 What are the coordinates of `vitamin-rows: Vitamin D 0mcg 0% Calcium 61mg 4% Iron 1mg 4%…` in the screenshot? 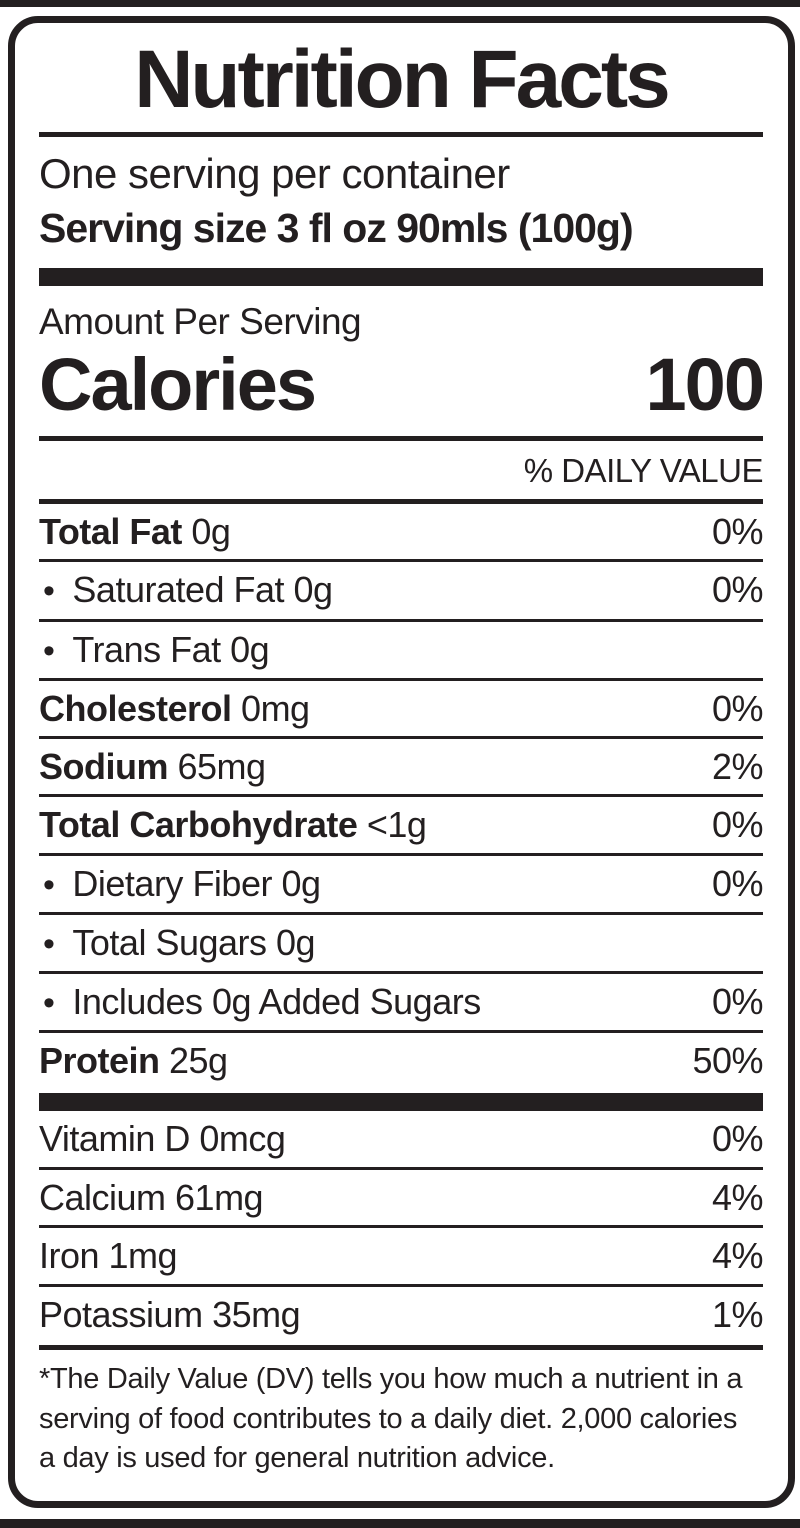 It's located at (401, 1226).